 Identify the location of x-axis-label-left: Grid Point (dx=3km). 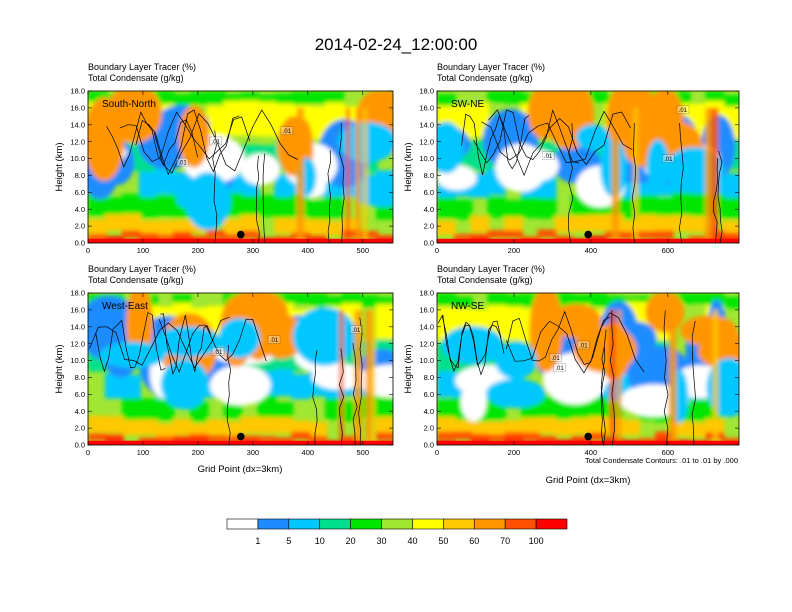
(240, 469).